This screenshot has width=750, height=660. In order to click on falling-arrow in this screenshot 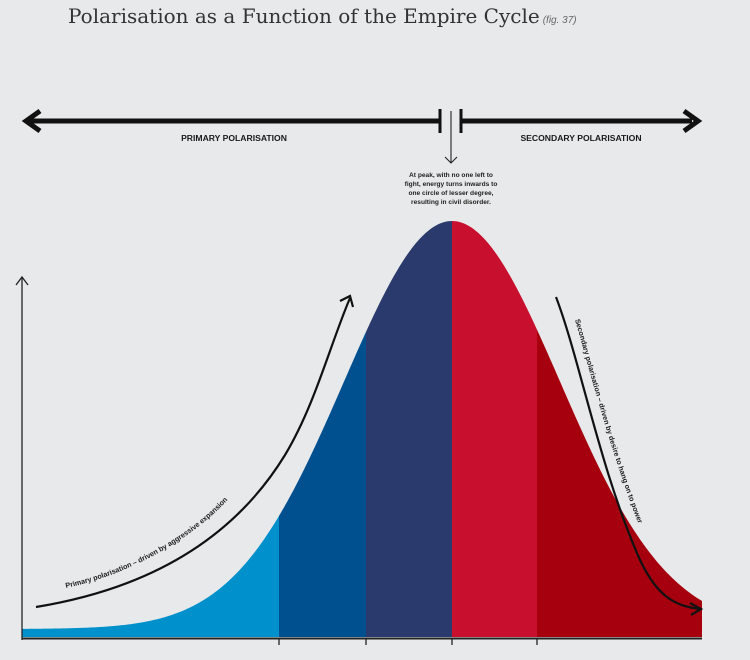, I will do `click(627, 453)`.